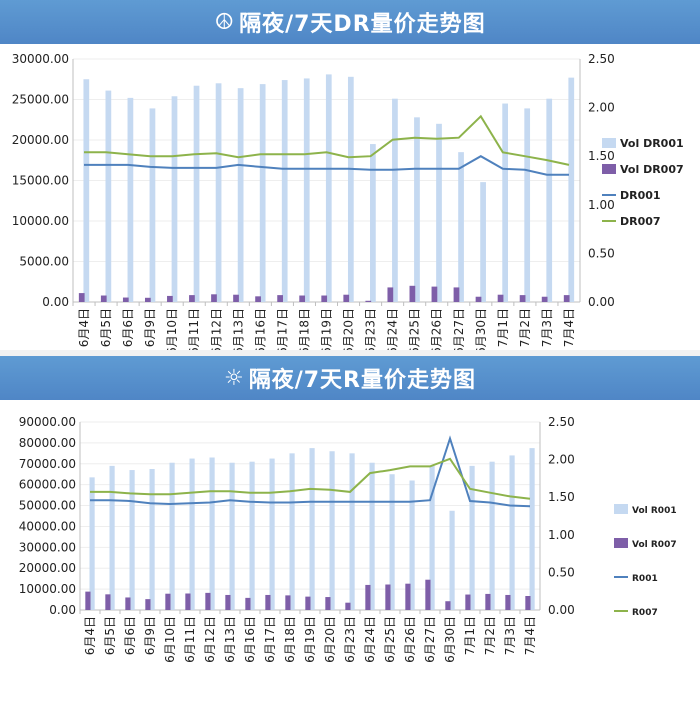  Describe the element at coordinates (652, 143) in the screenshot. I see `legend-label: Vol DR001` at that location.